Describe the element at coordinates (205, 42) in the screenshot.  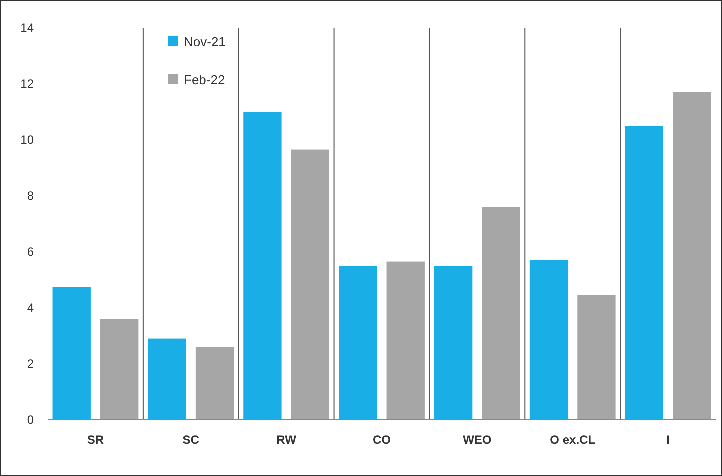
I see `legend-label: Nov-21` at that location.